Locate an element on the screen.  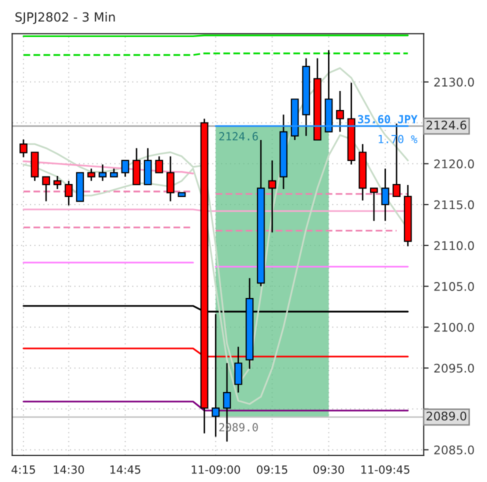
x-tick-label: 4:15 is located at coordinates (23, 470).